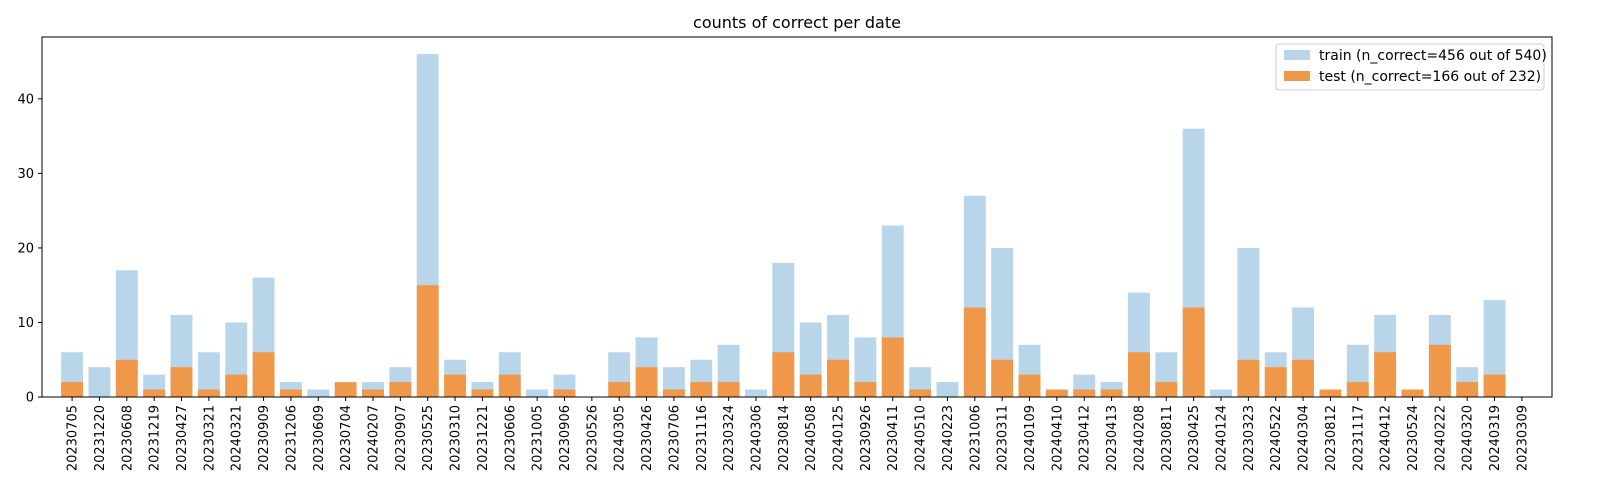 This screenshot has width=1600, height=500. I want to click on y-tick-label: 30, so click(25, 174).